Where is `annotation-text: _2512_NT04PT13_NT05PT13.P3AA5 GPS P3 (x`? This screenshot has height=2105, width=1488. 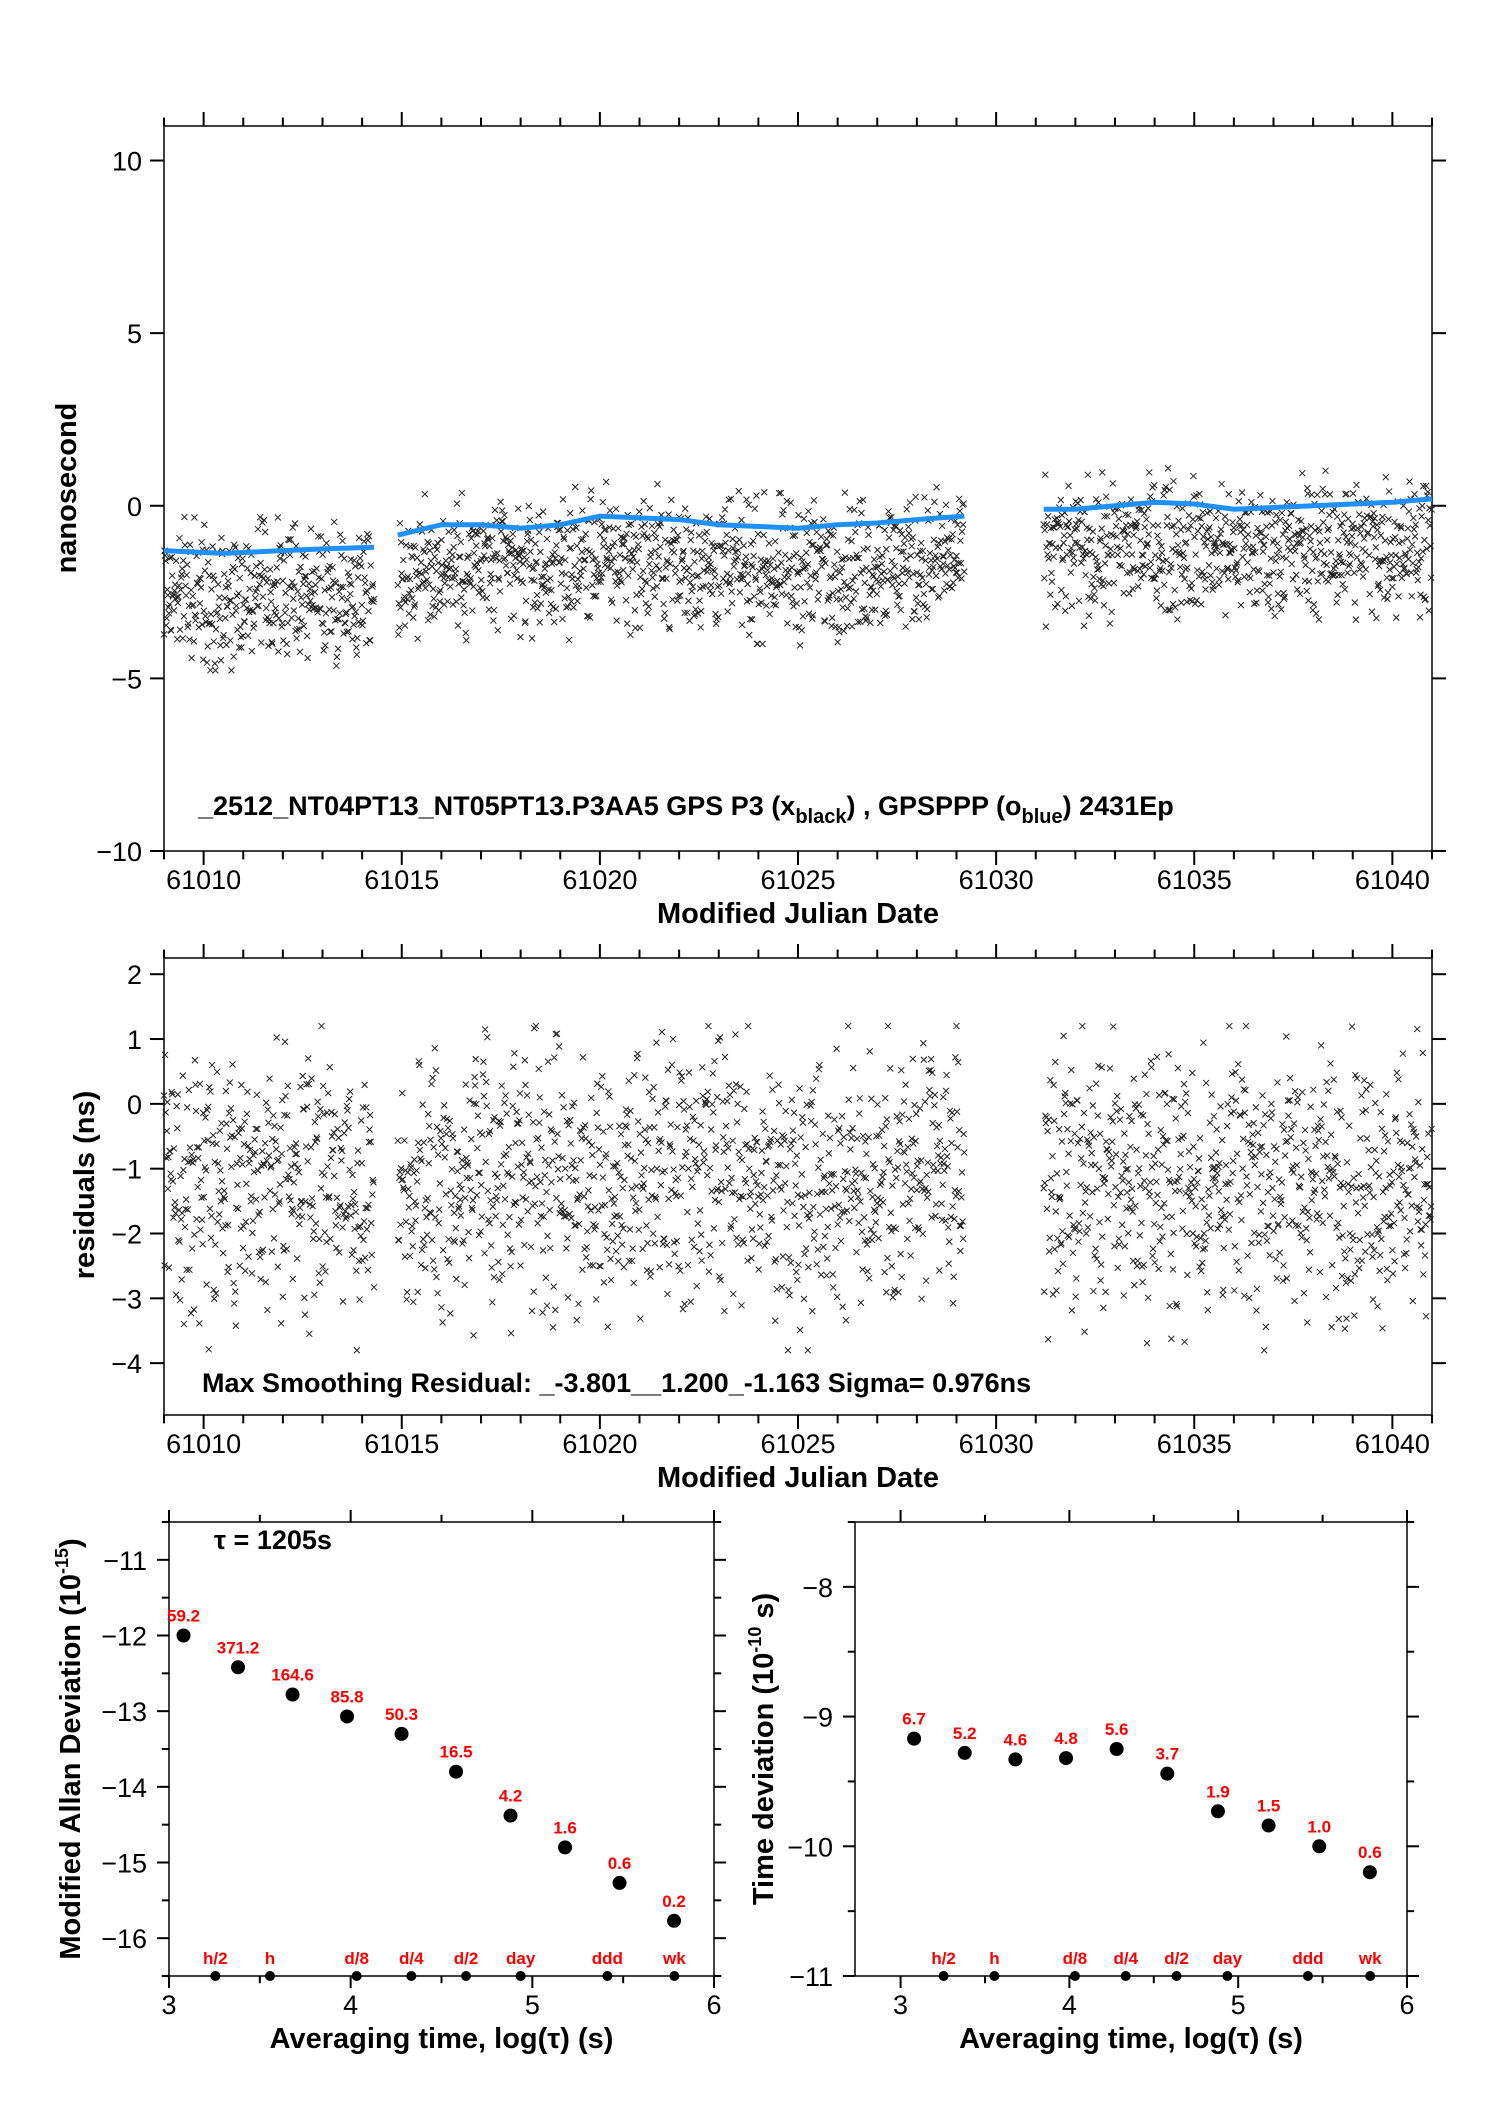
annotation-text: _2512_NT04PT13_NT05PT13.P3AA5 GPS P3 (x is located at coordinates (496, 806).